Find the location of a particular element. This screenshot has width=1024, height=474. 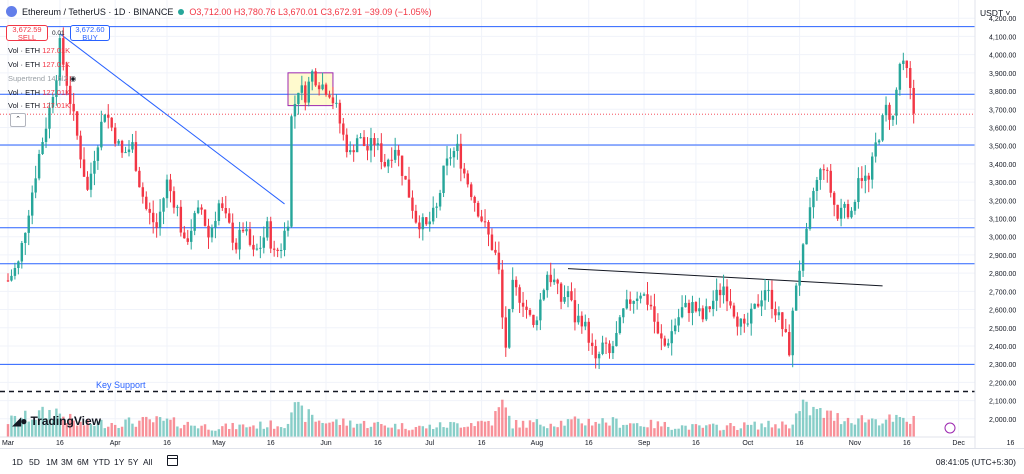

clock-readout: 08:41:05 (UTC+5:30) is located at coordinates (975, 462).